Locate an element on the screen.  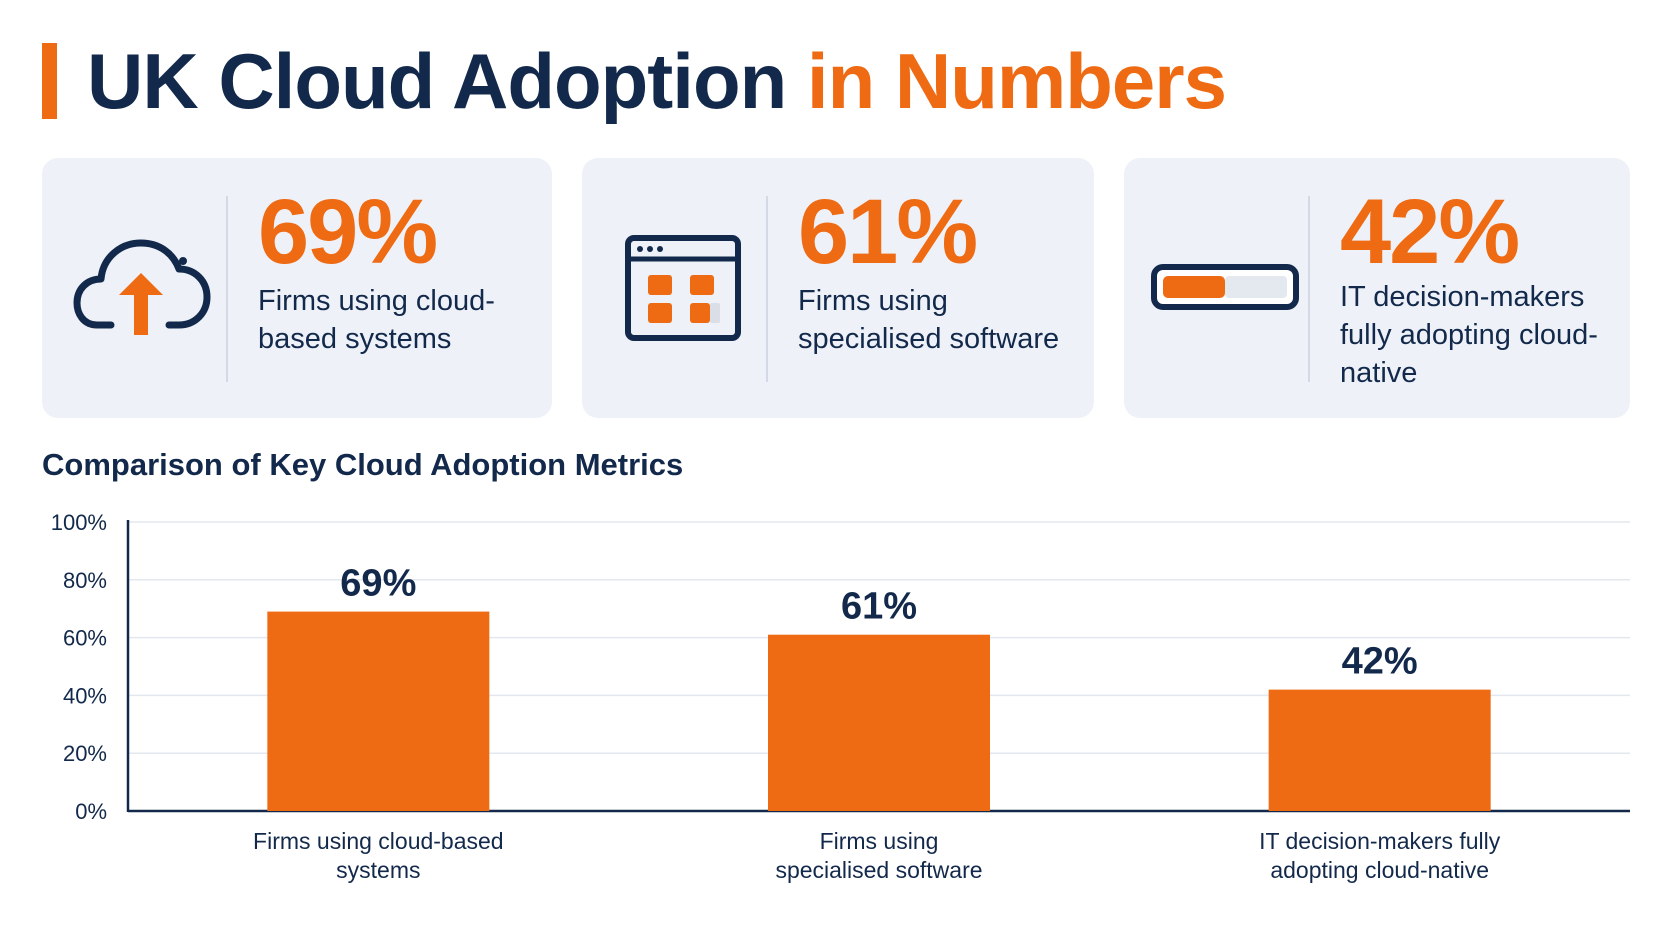
stat-value: 42% is located at coordinates (1430, 232).